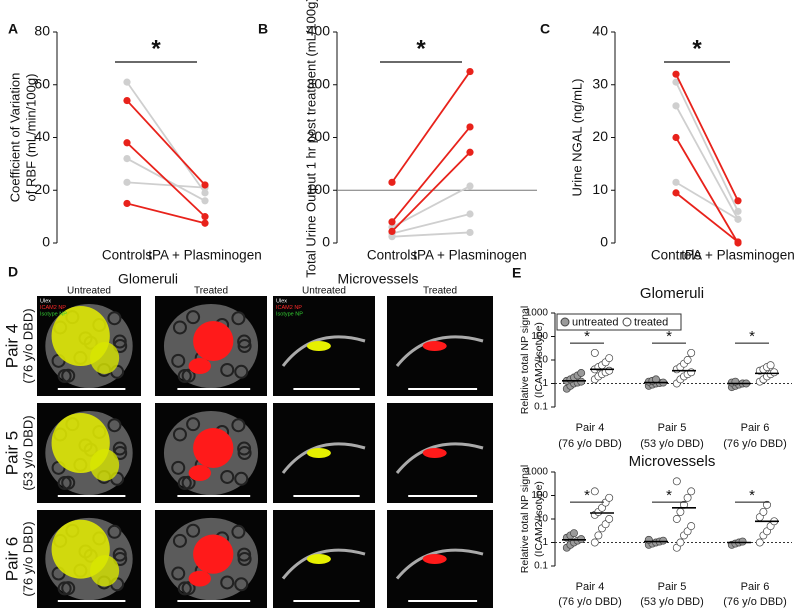  I want to click on group-title: Glomeruli, so click(148, 279).